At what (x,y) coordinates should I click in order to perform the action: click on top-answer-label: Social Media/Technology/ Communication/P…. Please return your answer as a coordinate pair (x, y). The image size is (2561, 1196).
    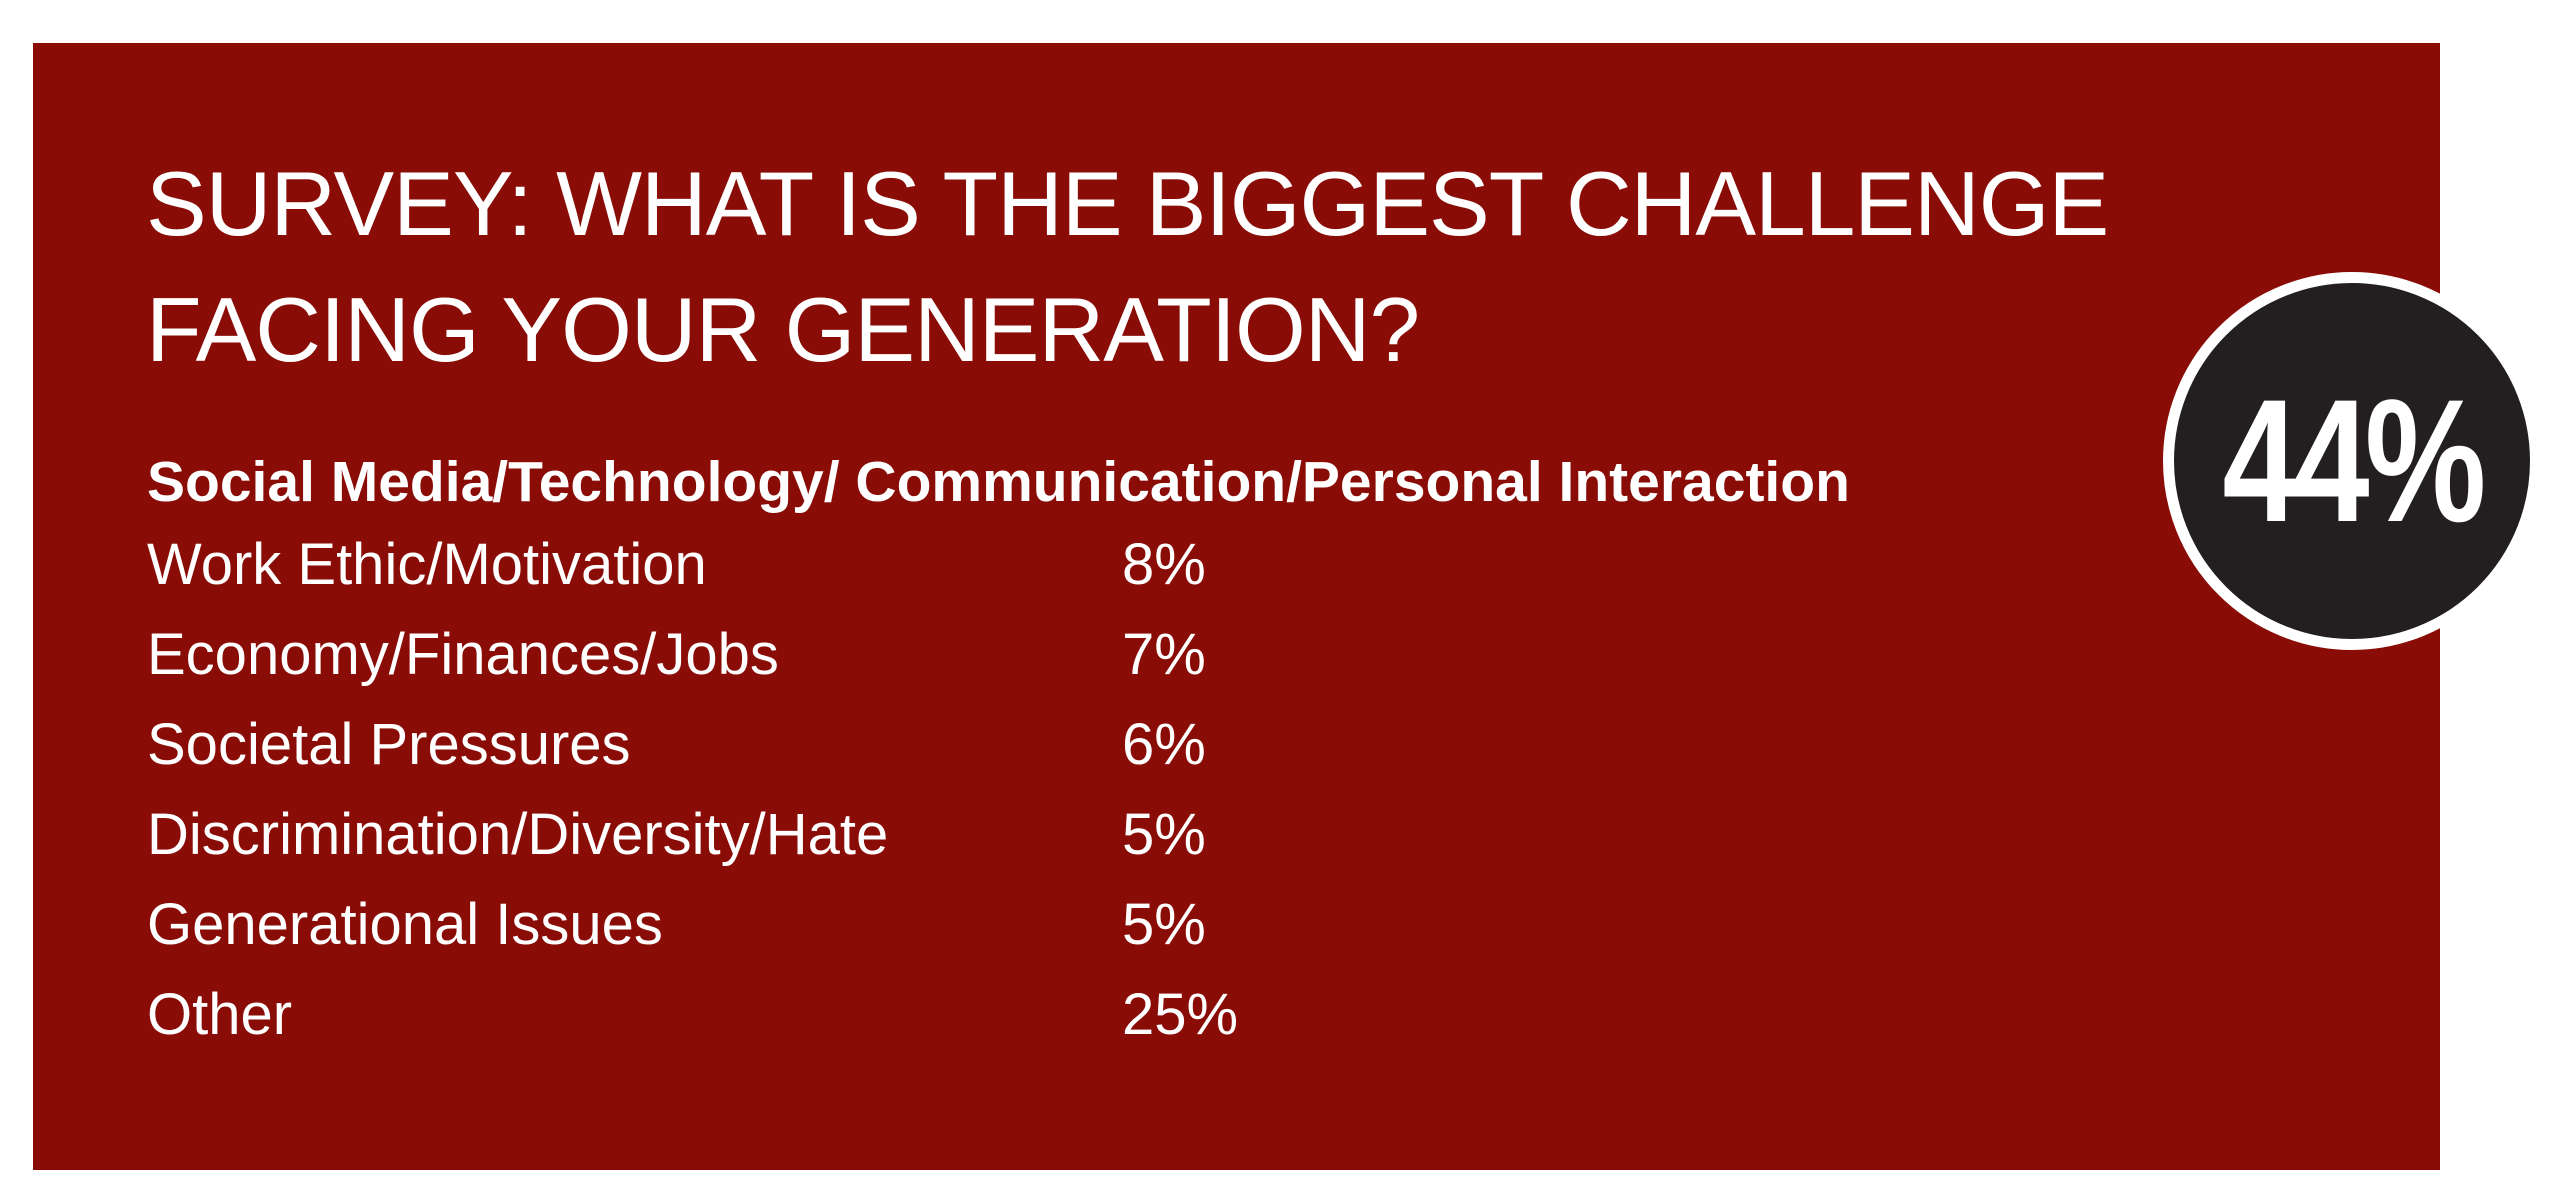
    Looking at the image, I should click on (998, 482).